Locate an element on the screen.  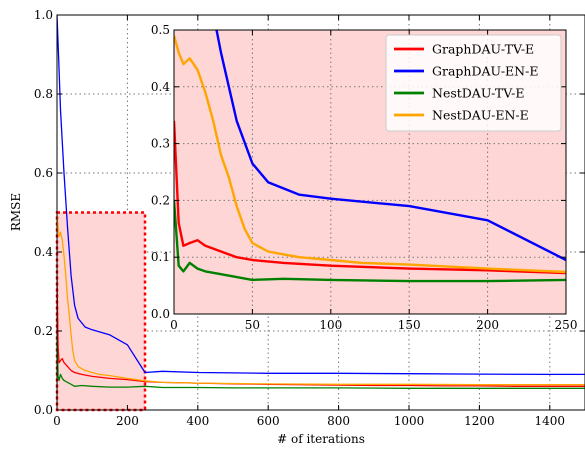
inset-y-tick-label: 0.0 is located at coordinates (160, 314).